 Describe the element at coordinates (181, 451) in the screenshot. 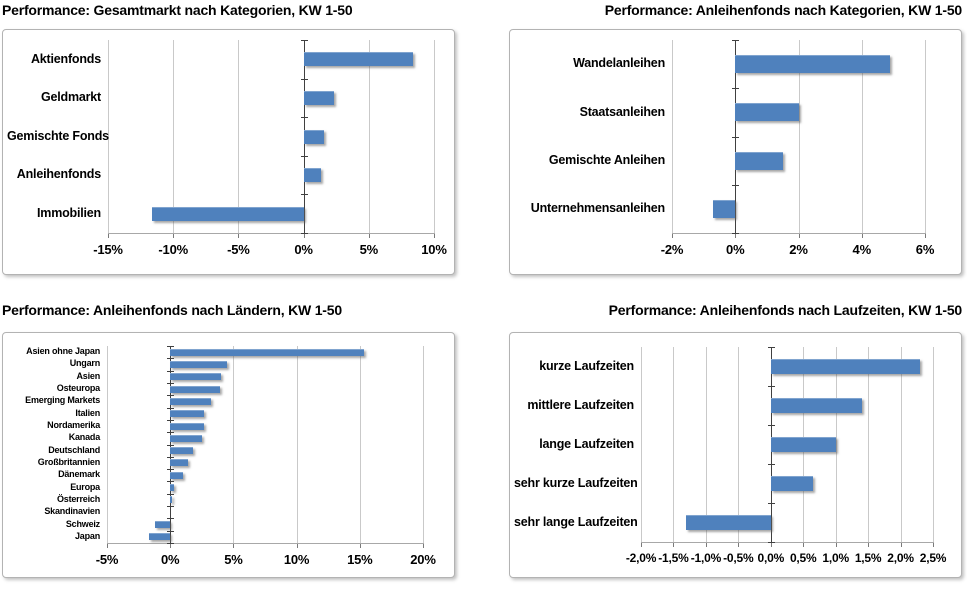

I see `bar-deutschland` at that location.